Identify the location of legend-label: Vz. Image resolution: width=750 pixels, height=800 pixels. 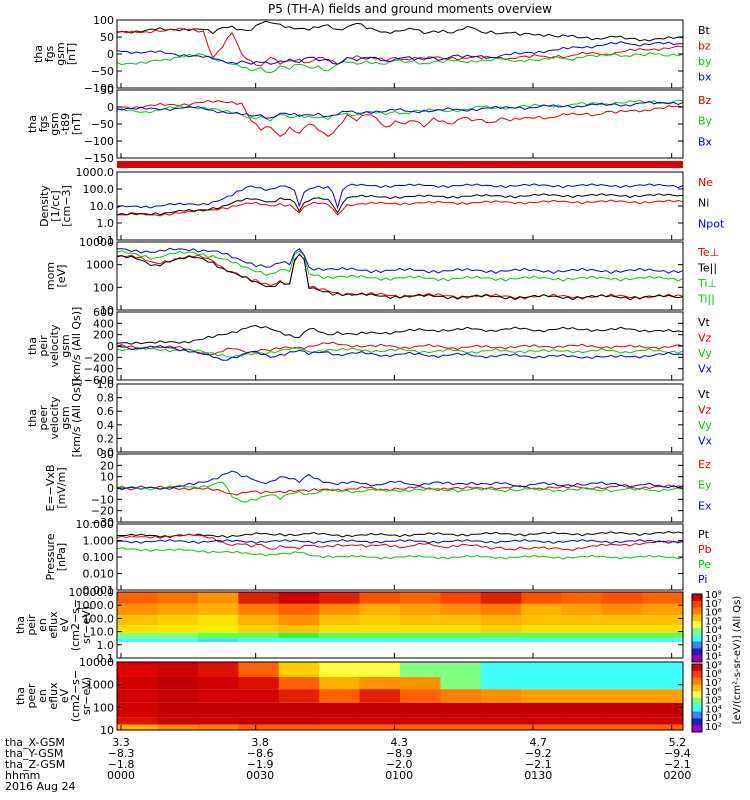
(705, 410).